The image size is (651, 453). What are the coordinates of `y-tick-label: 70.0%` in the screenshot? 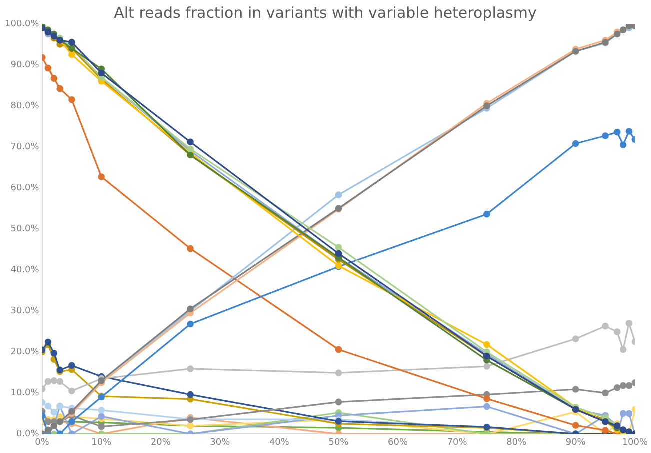 It's located at (25, 147).